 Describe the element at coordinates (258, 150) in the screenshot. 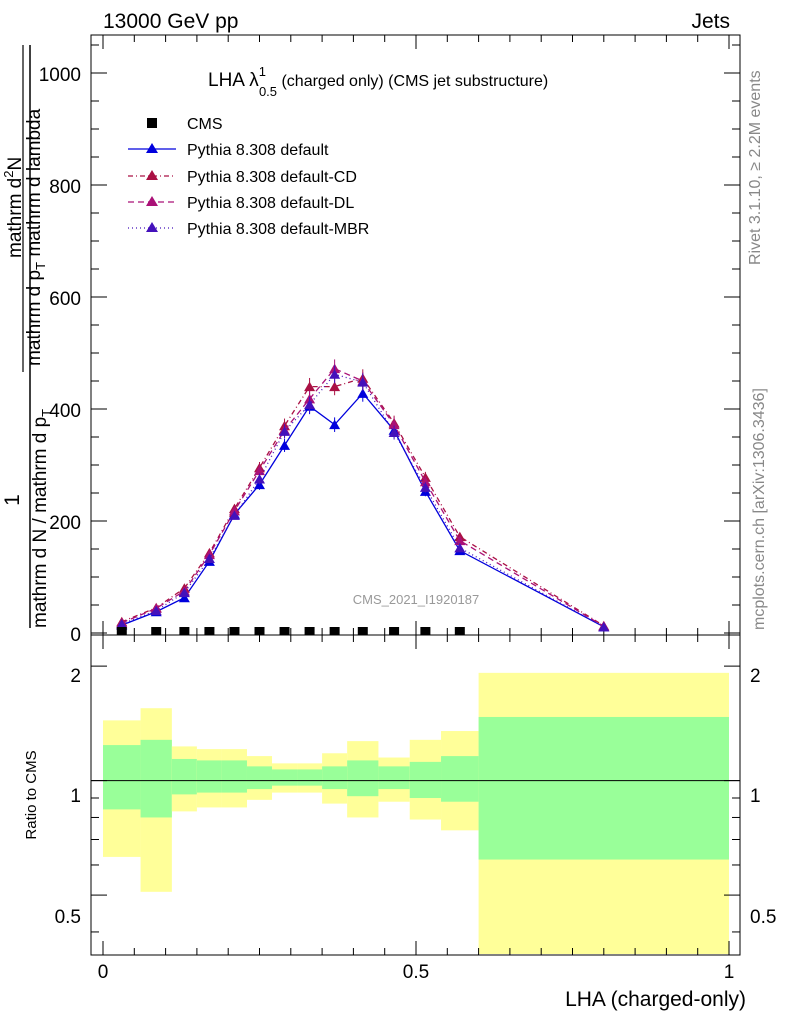

I see `legend-label-default: Pythia 8.308 default` at that location.